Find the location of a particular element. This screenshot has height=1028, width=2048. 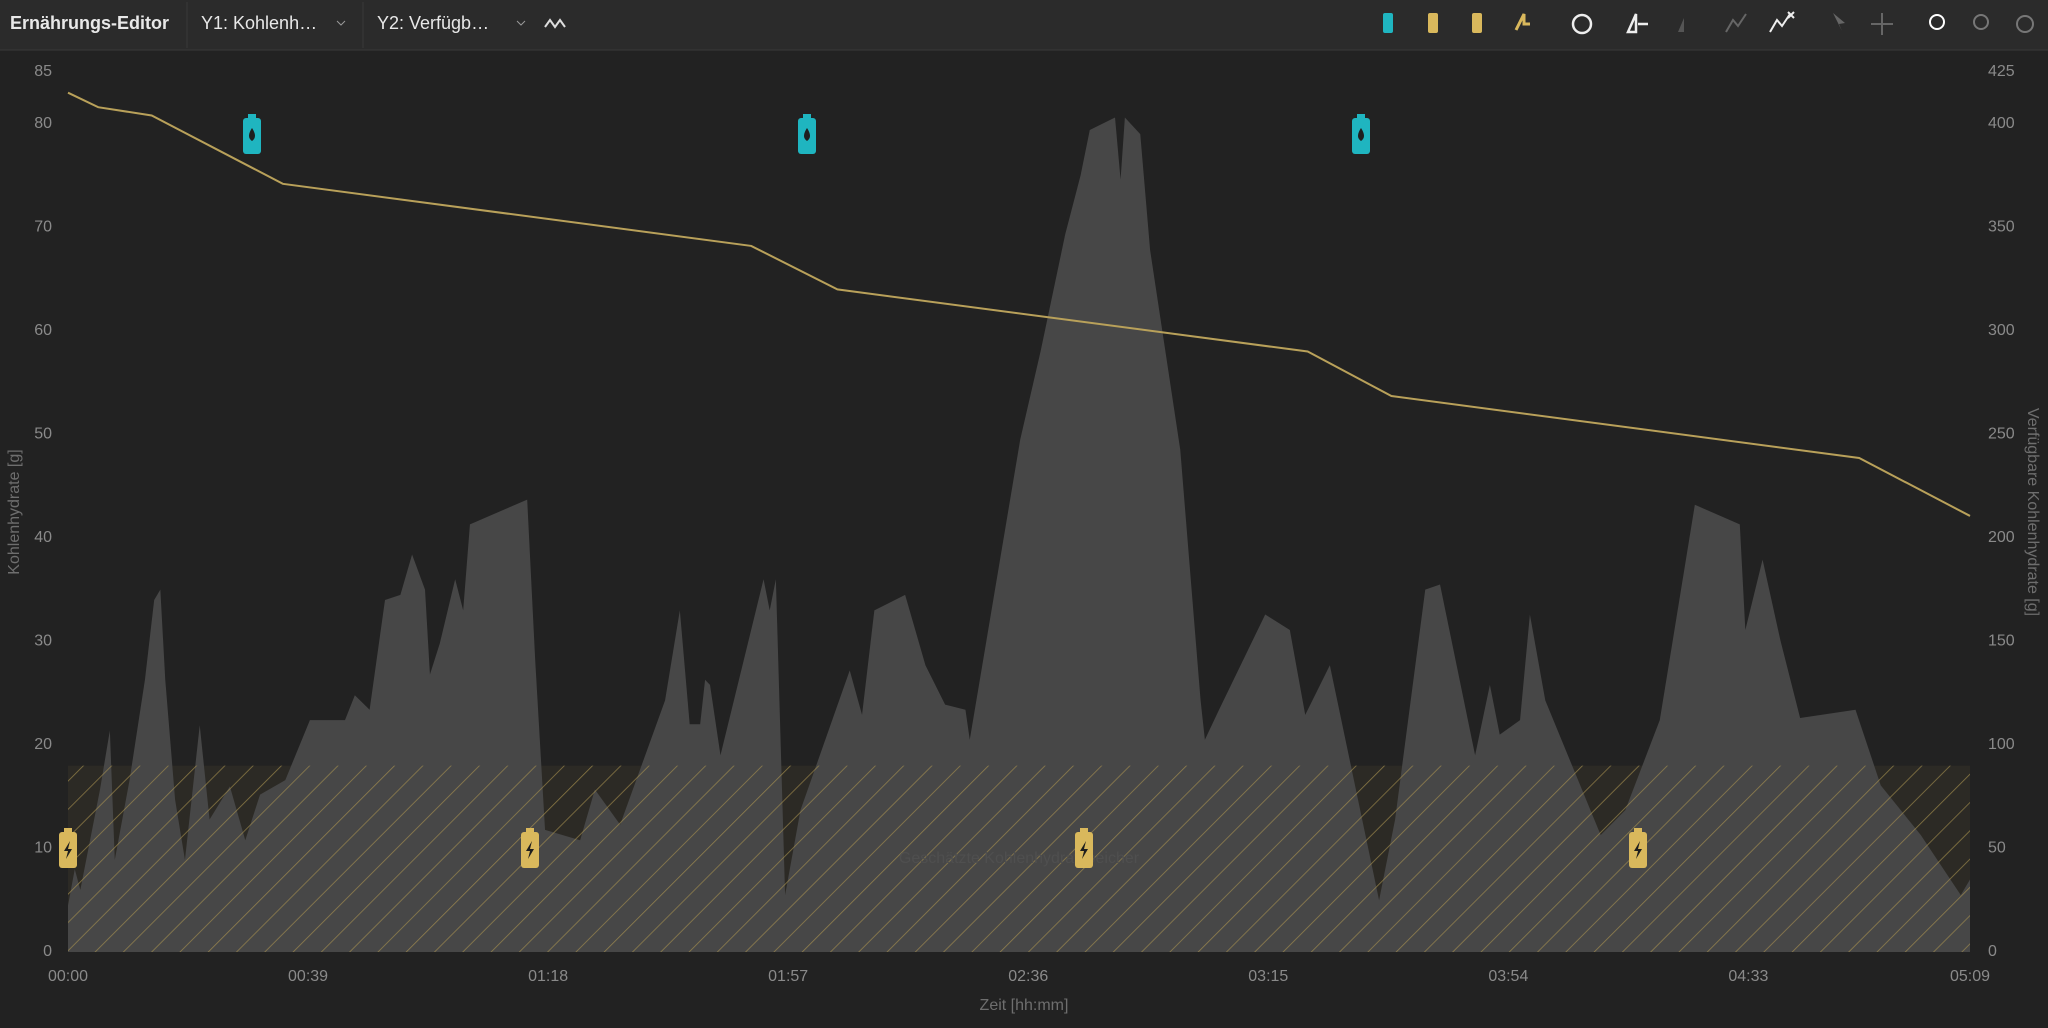

y2-tick-label: 200 is located at coordinates (2001, 537).